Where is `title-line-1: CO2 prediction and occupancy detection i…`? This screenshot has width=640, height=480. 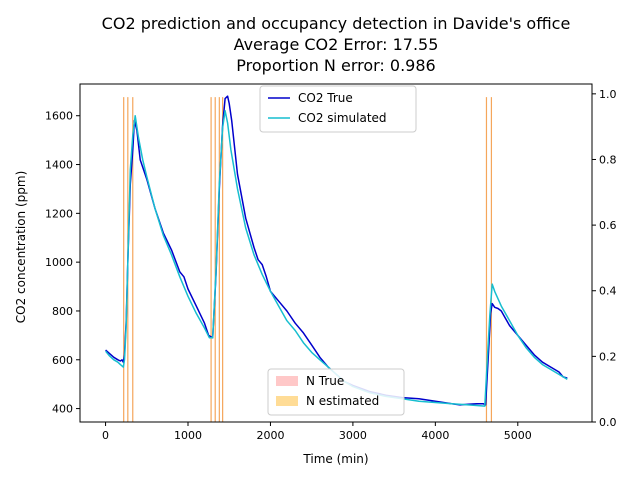
title-line-1: CO2 prediction and occupancy detection i… is located at coordinates (336, 23).